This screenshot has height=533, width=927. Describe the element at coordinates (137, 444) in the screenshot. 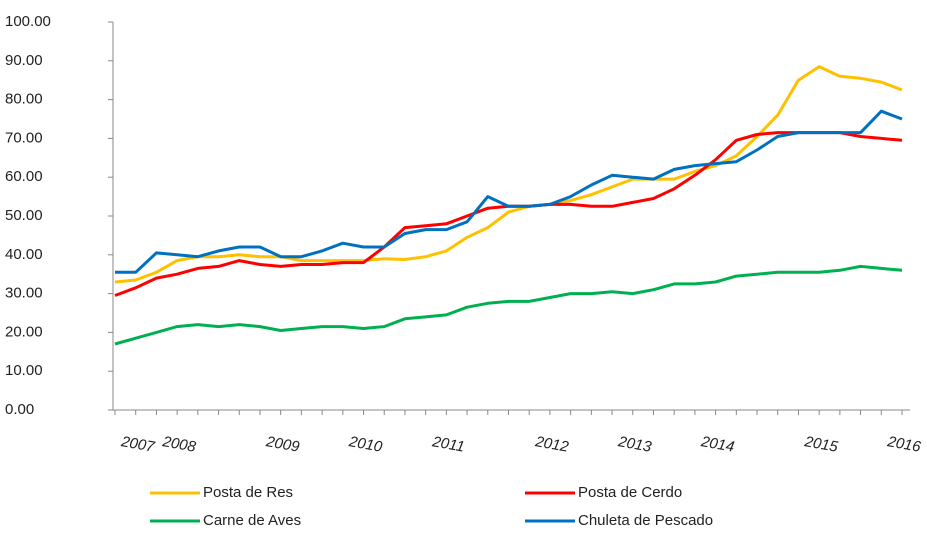

I see `x-tick-label: 2007` at that location.